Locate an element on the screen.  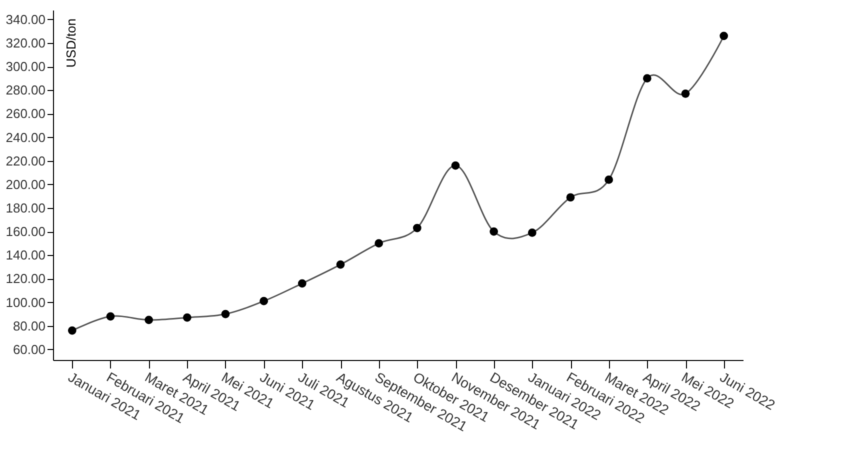
y-tick-label: 120.00 is located at coordinates (26, 278).